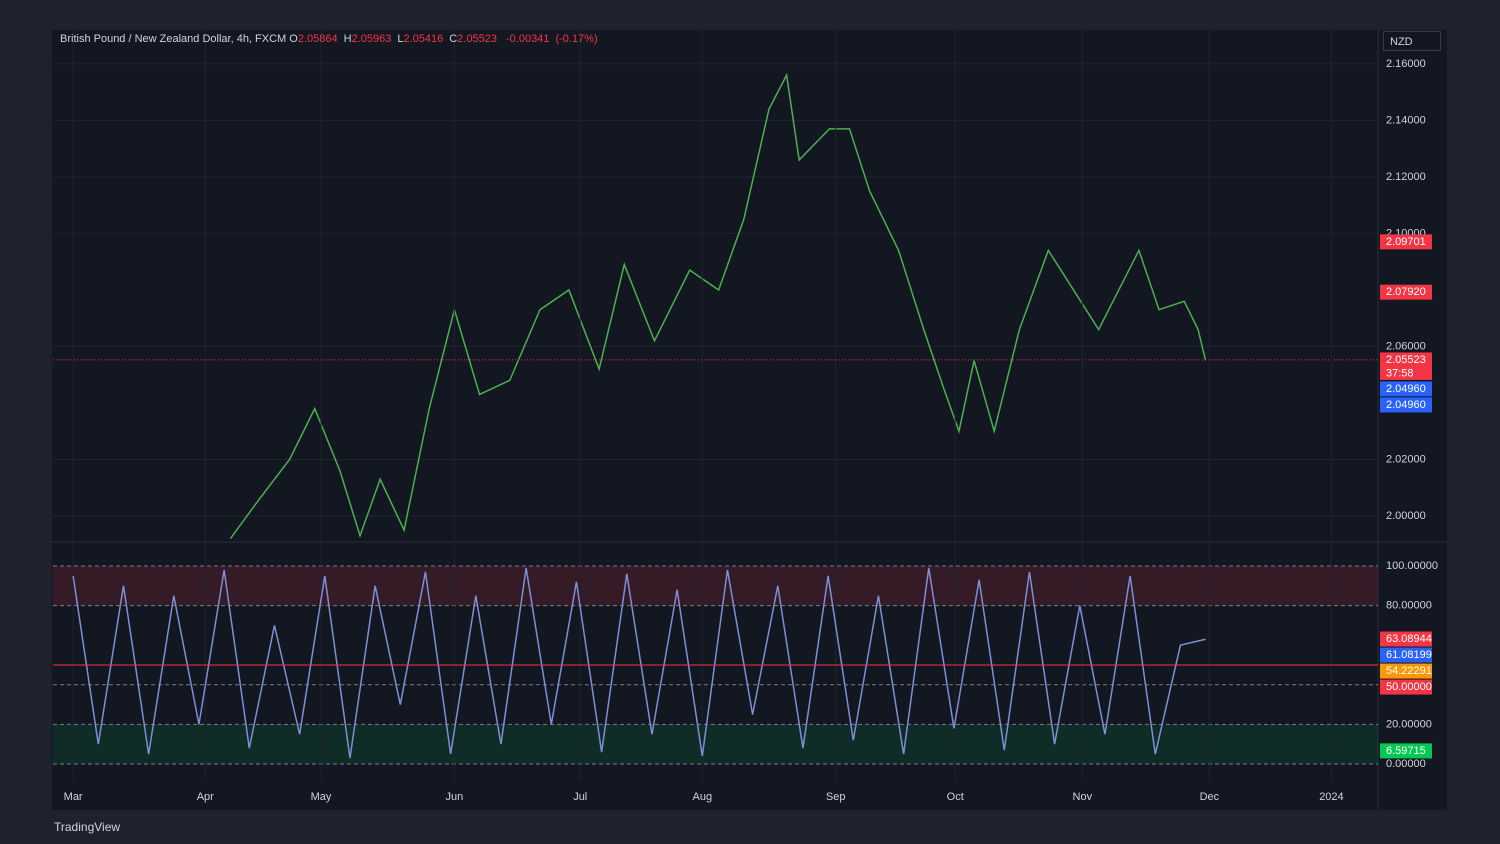 This screenshot has height=844, width=1500. I want to click on ohlc-value: 2.05416, so click(423, 39).